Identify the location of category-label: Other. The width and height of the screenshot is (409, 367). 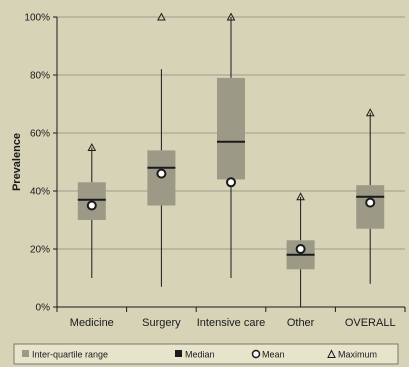
(301, 323).